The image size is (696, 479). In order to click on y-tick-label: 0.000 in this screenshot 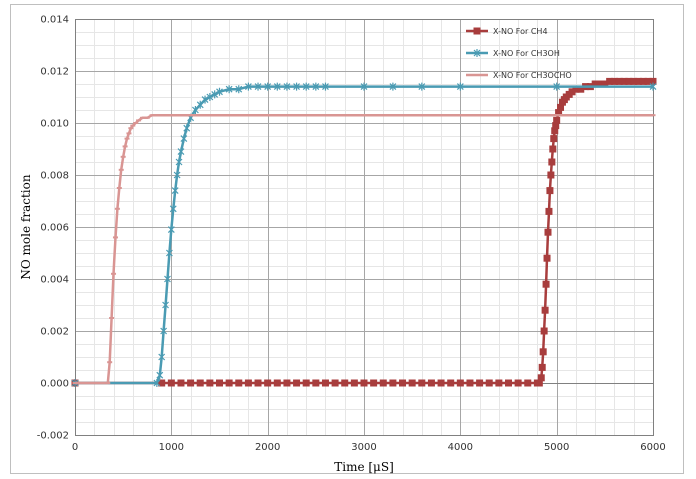, I will do `click(54, 384)`.